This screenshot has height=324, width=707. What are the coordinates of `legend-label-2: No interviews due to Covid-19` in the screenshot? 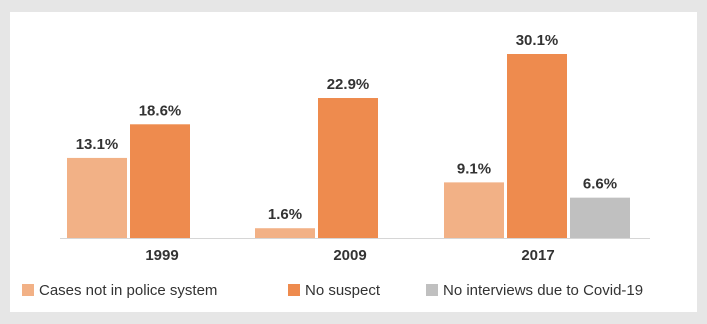 It's located at (543, 290).